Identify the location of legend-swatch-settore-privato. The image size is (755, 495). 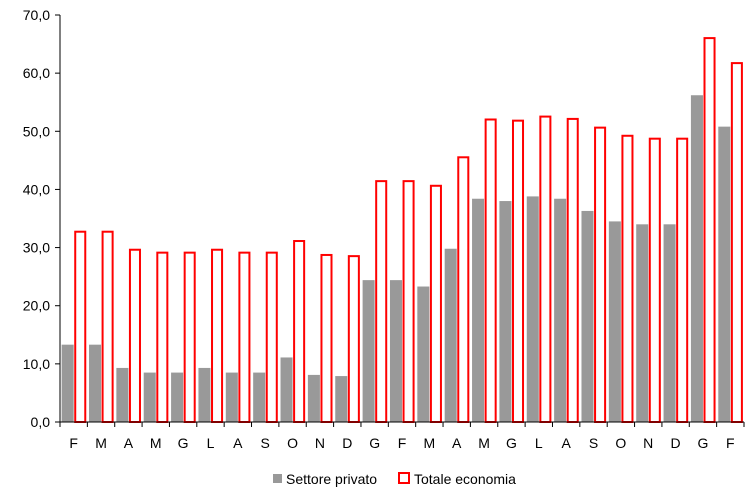
(277, 478).